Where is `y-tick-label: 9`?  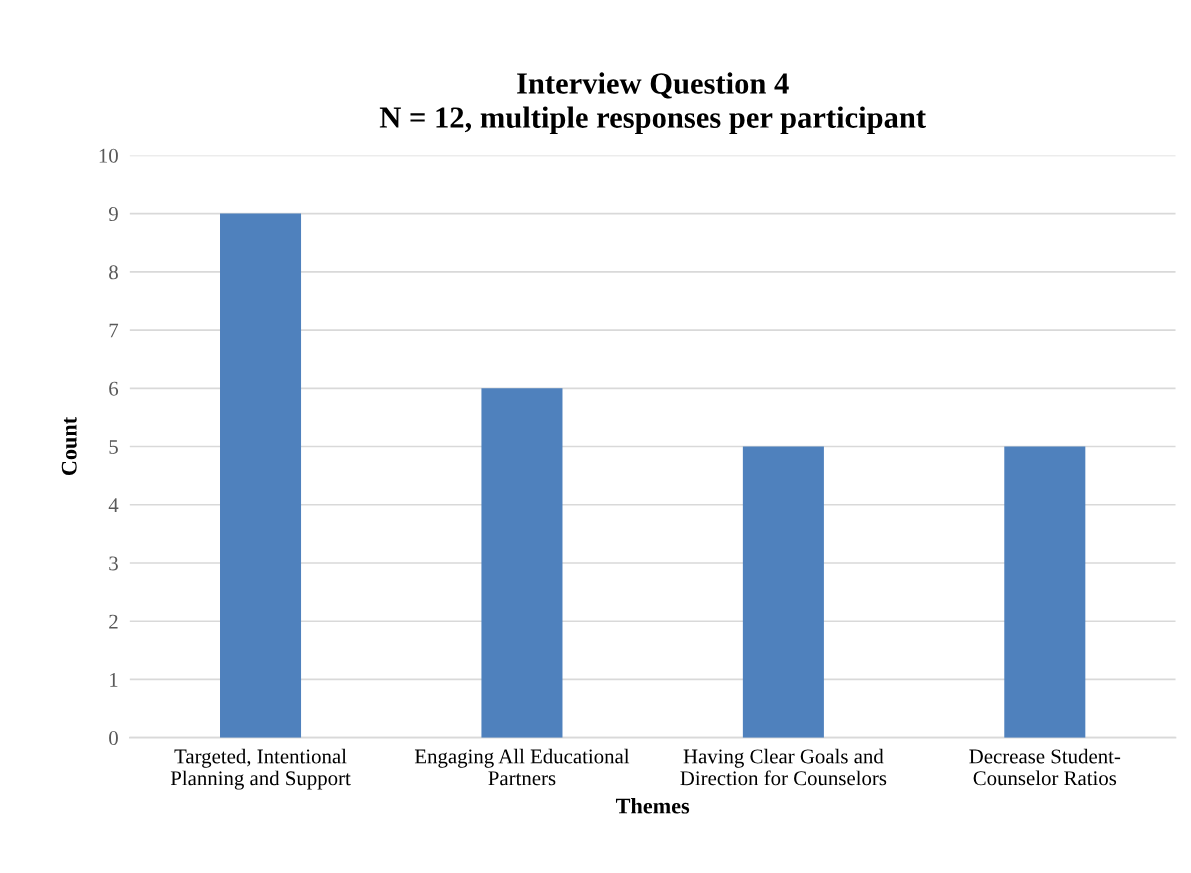
y-tick-label: 9 is located at coordinates (113, 214).